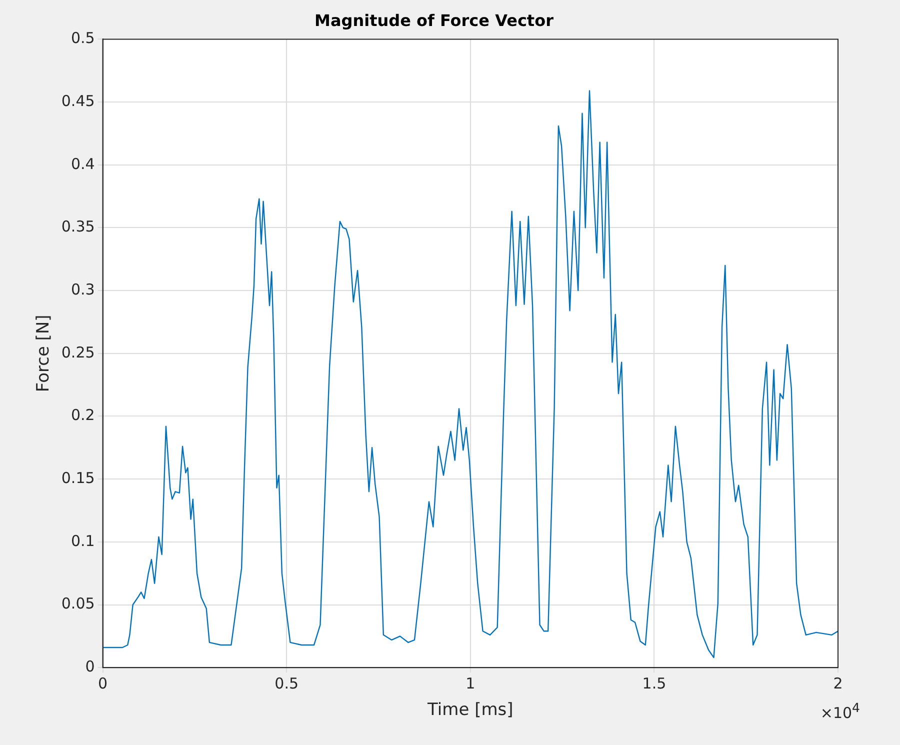 The image size is (900, 745). I want to click on y-tick-label: 0.4, so click(82, 163).